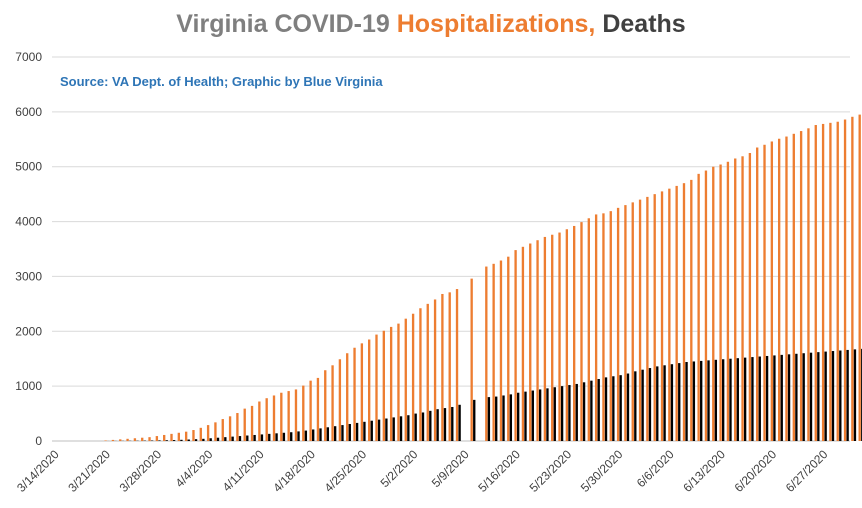 This screenshot has height=508, width=862. Describe the element at coordinates (28, 331) in the screenshot. I see `y-tick-label: 2000` at that location.